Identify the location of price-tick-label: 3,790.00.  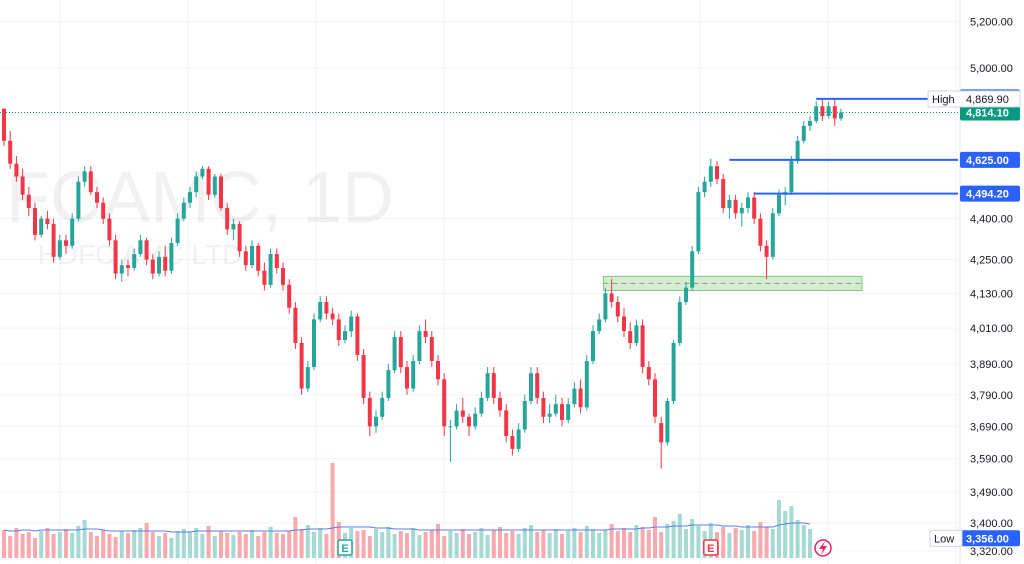
(991, 396).